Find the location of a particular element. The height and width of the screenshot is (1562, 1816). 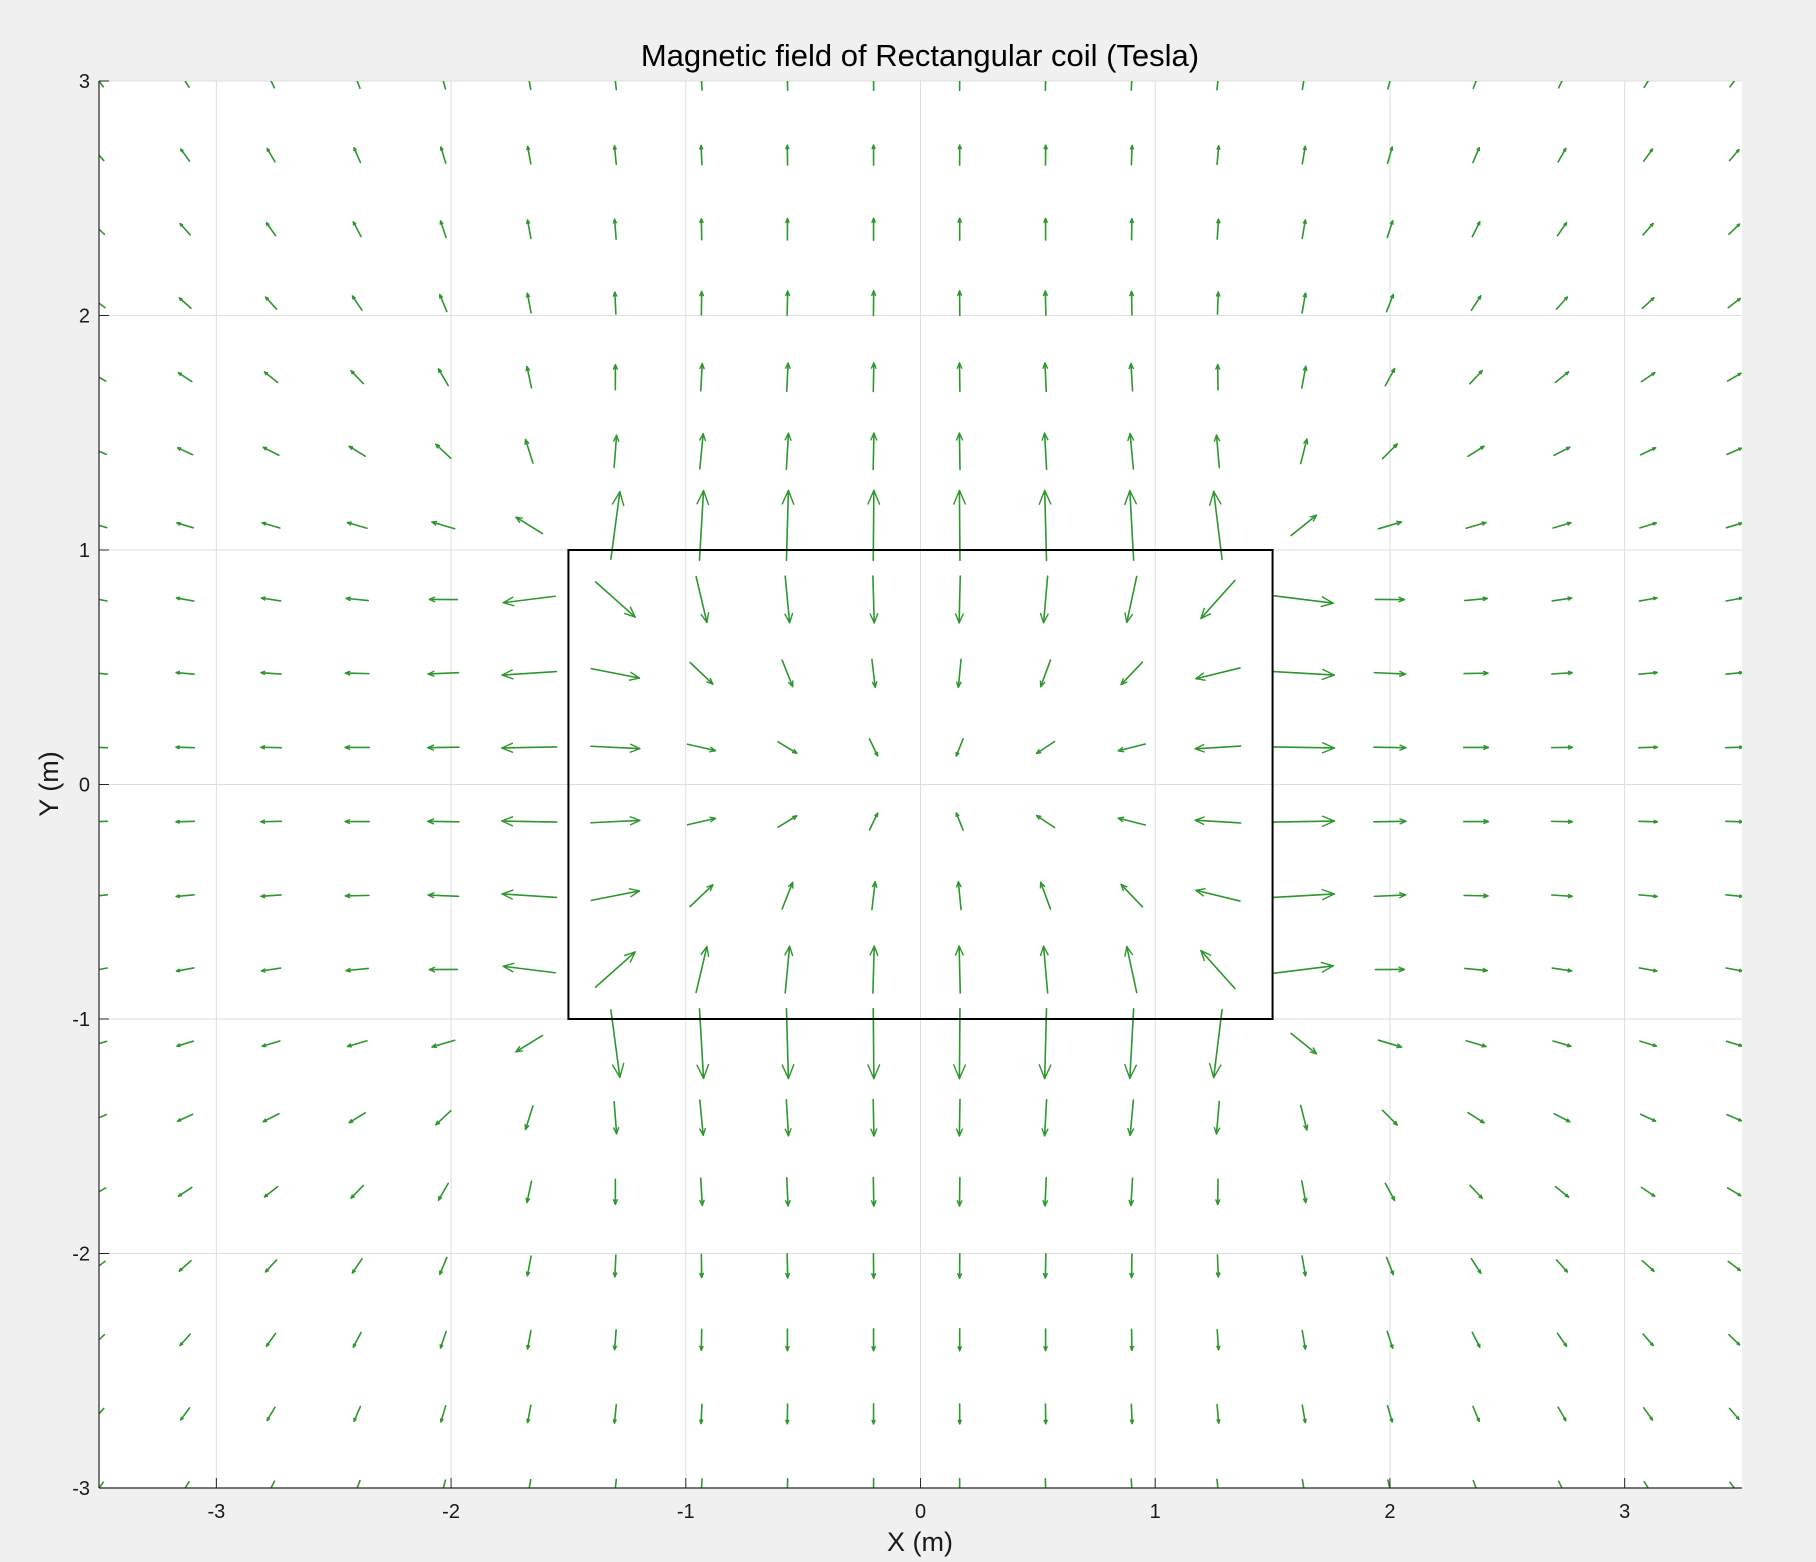

y-axis-label: Y (m) is located at coordinates (49, 784).